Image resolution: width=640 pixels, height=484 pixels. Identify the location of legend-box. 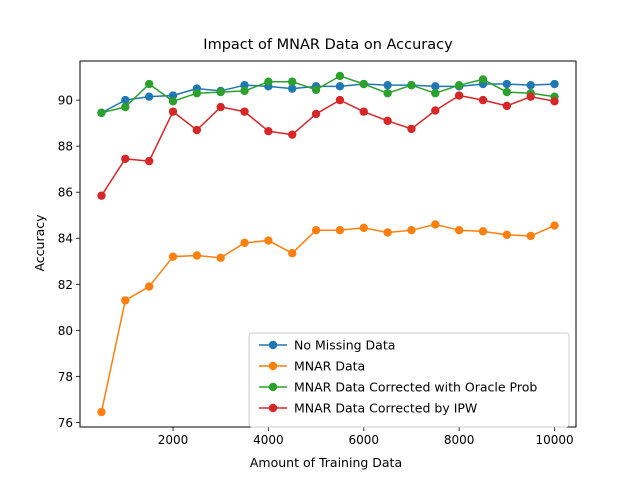
(409, 380).